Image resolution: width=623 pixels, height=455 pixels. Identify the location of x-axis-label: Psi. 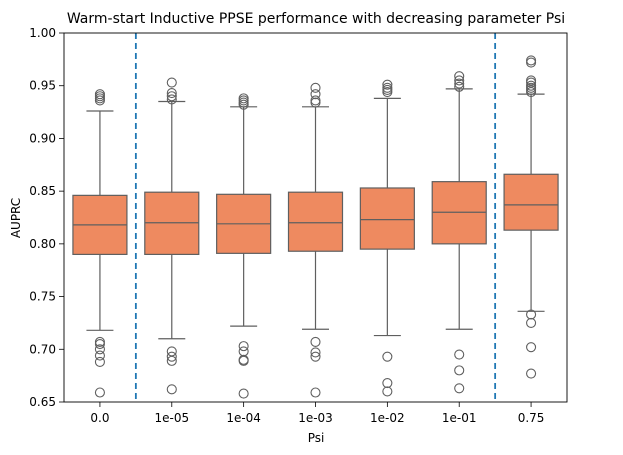
(316, 438).